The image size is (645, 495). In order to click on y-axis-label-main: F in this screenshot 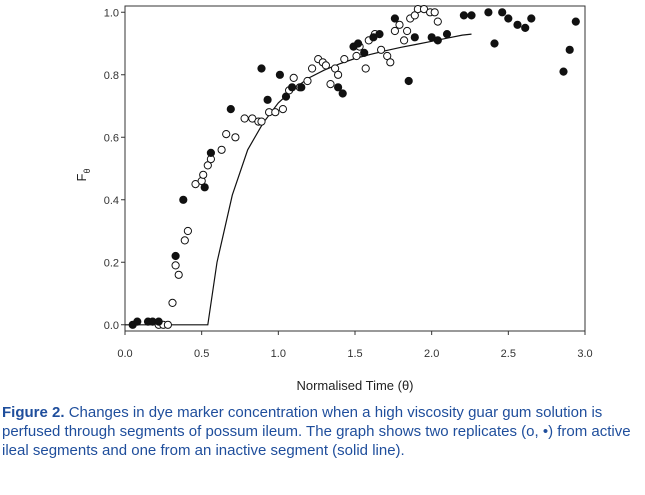, I will do `click(81, 177)`.